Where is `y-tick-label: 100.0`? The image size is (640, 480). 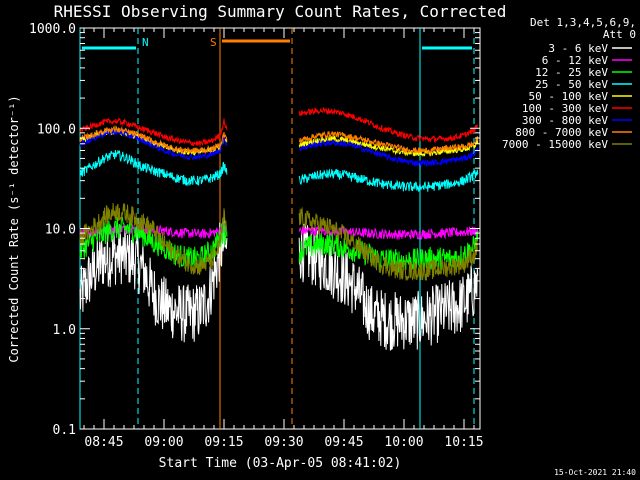
y-tick-label: 100.0 is located at coordinates (56, 129).